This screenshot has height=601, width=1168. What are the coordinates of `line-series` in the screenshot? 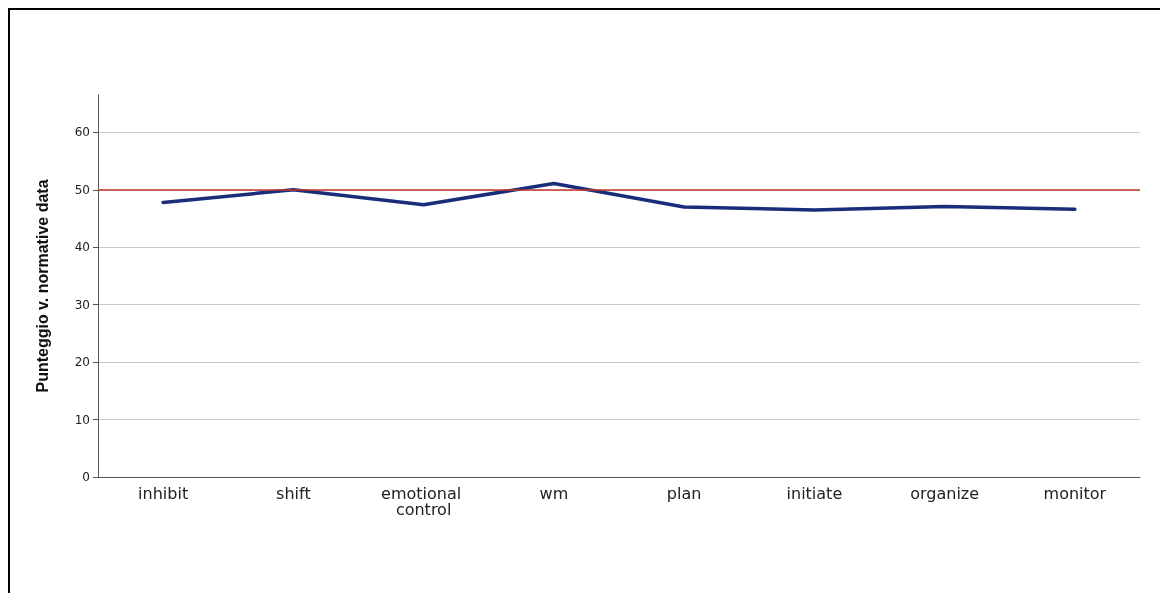 It's located at (619, 196).